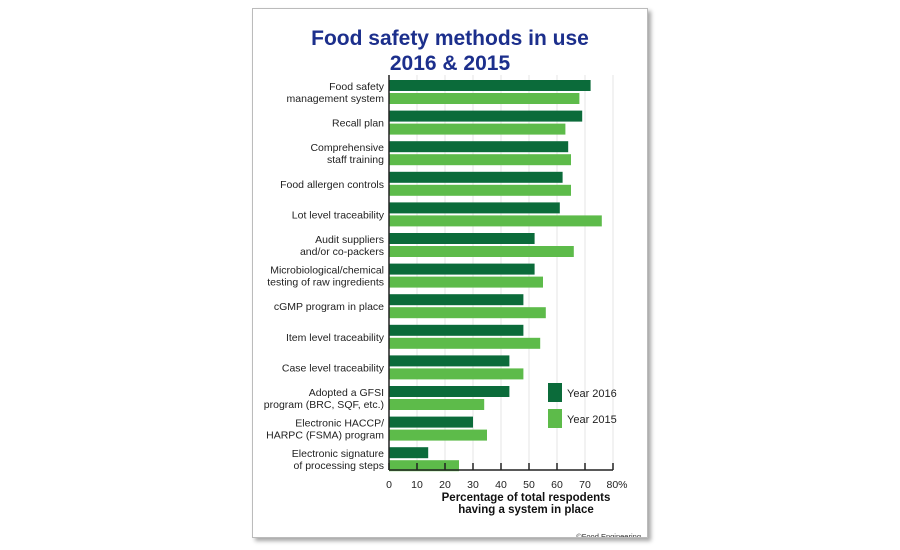  I want to click on legend-label: Year 2015, so click(592, 420).